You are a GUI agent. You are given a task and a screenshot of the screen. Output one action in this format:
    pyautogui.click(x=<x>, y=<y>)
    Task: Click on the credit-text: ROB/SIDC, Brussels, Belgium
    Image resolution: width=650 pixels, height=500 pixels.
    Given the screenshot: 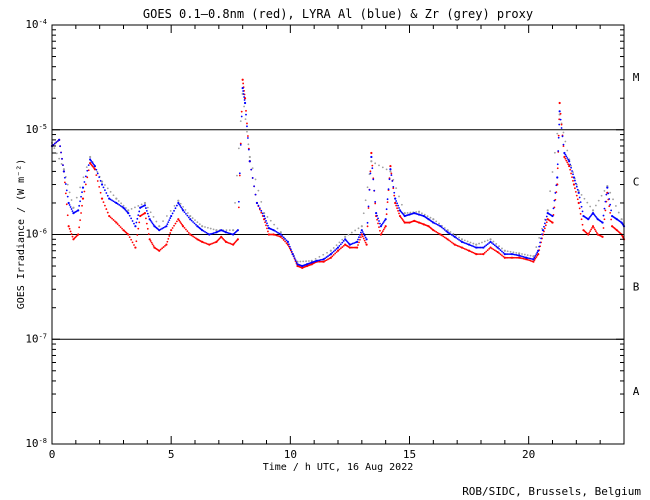 What is the action you would take?
    pyautogui.click(x=551, y=491)
    